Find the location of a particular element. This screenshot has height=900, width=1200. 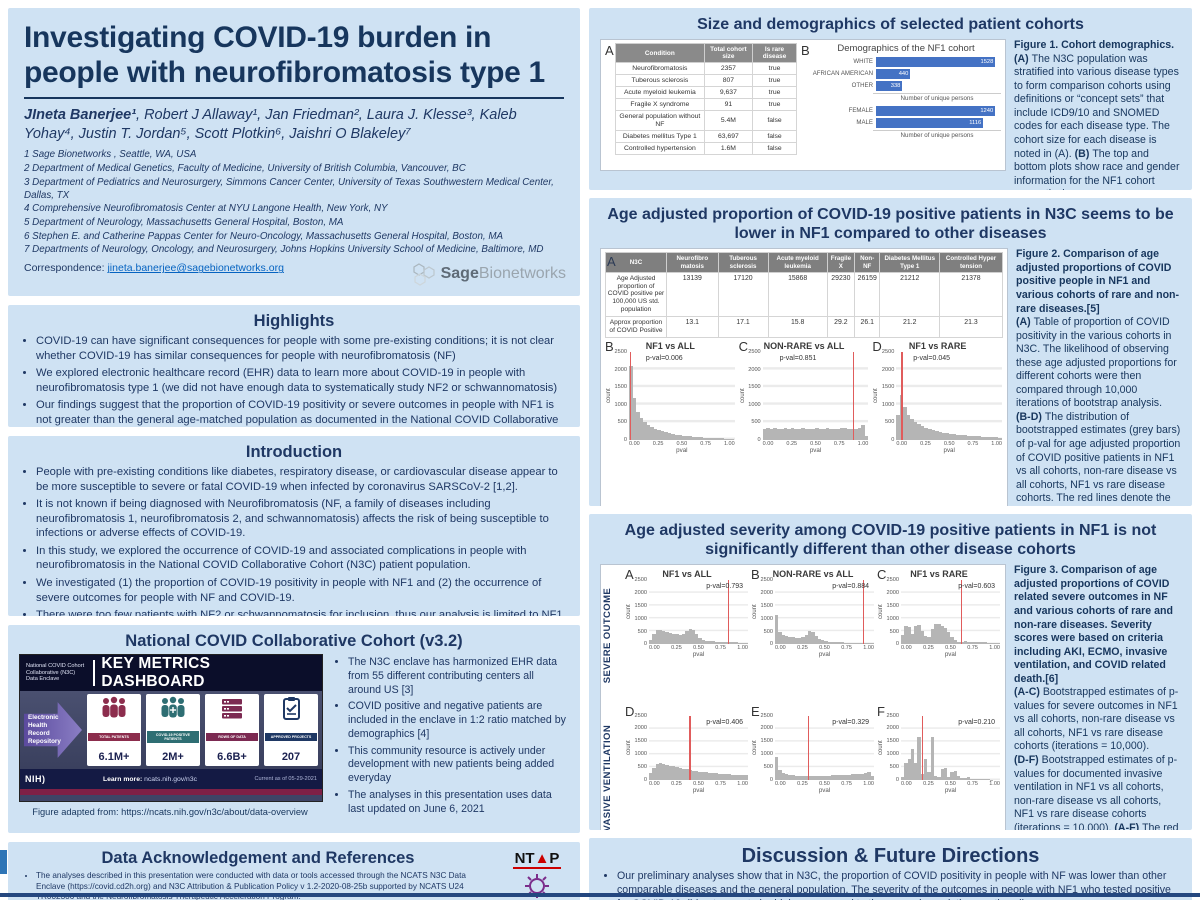

pvalue-red-line is located at coordinates (902, 395).